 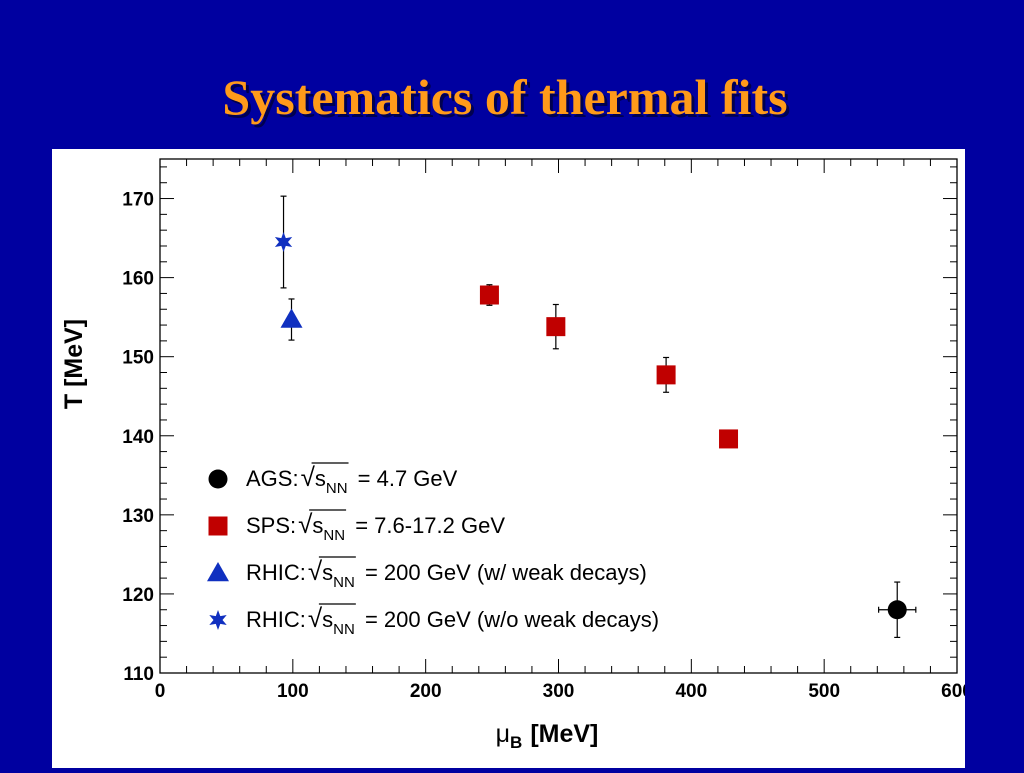 I want to click on legend-prefix: AGS:, so click(x=272, y=478).